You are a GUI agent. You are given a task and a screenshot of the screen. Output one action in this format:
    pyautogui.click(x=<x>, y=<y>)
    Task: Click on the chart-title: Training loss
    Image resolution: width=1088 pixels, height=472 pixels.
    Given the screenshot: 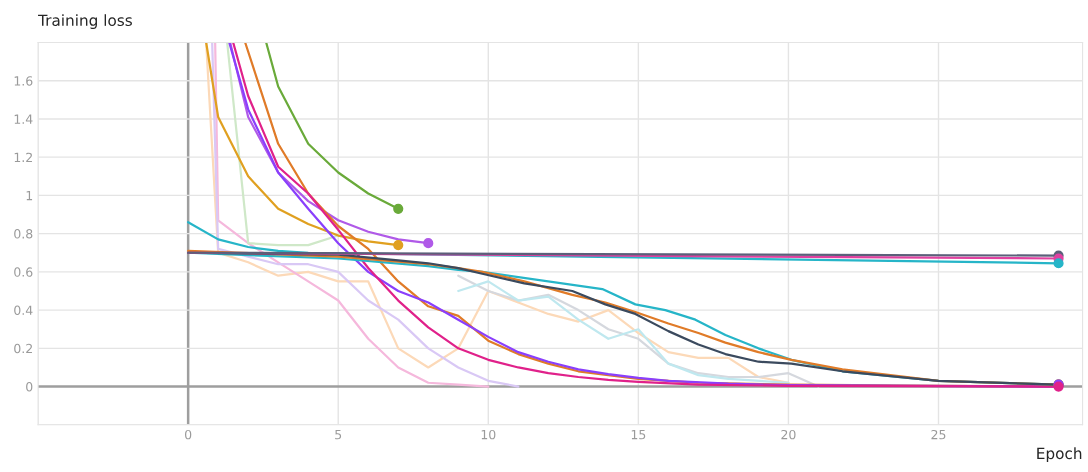 What is the action you would take?
    pyautogui.click(x=85, y=21)
    